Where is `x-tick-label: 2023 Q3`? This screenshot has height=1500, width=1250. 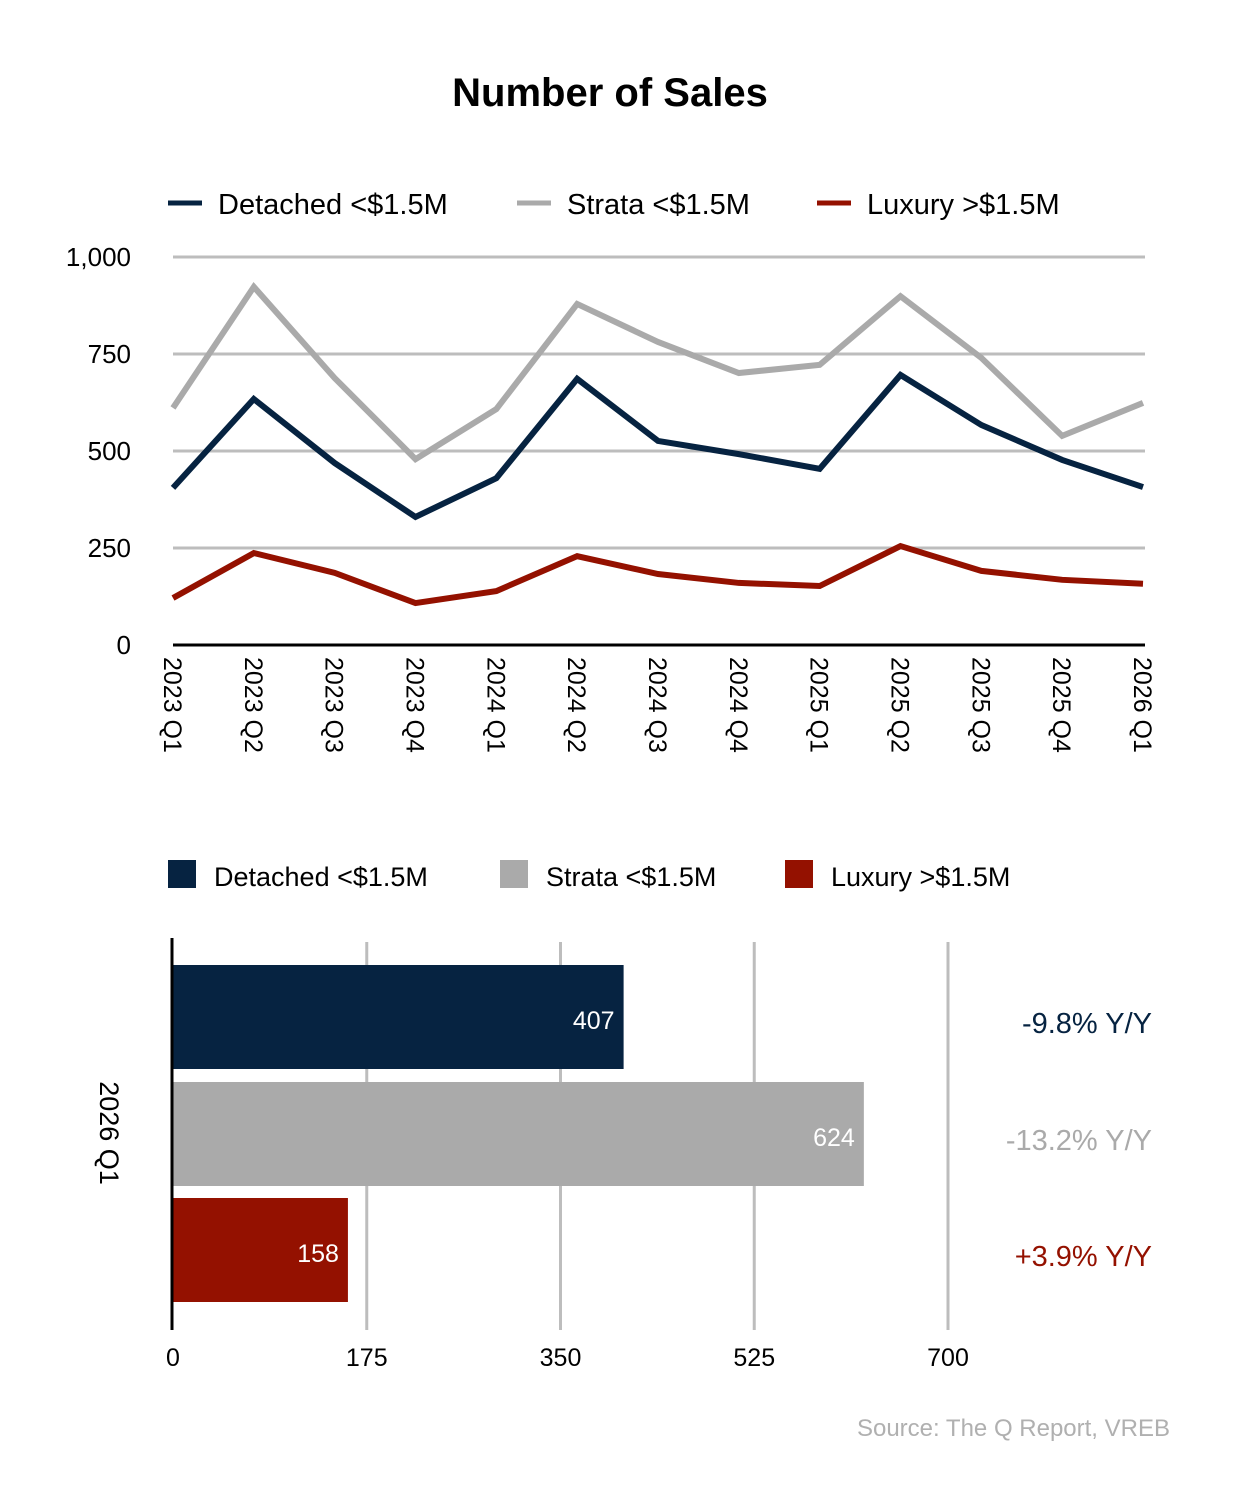 x-tick-label: 2023 Q3 is located at coordinates (334, 705).